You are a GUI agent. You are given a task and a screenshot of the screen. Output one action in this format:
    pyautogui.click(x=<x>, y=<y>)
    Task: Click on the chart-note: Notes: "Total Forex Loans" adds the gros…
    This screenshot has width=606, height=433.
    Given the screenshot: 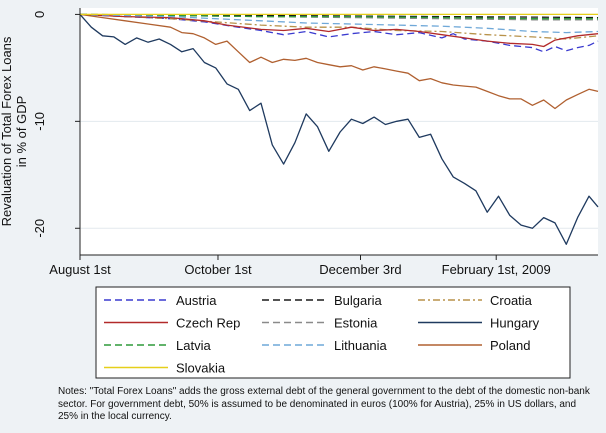 What is the action you would take?
    pyautogui.click(x=324, y=404)
    